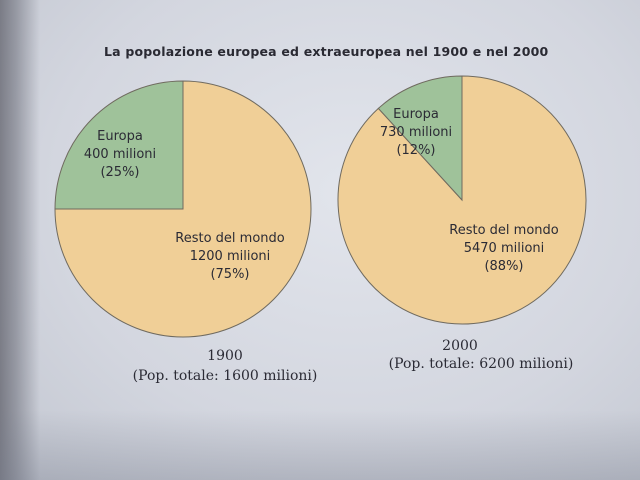  What do you see at coordinates (320, 445) in the screenshot?
I see `page-shadow` at bounding box center [320, 445].